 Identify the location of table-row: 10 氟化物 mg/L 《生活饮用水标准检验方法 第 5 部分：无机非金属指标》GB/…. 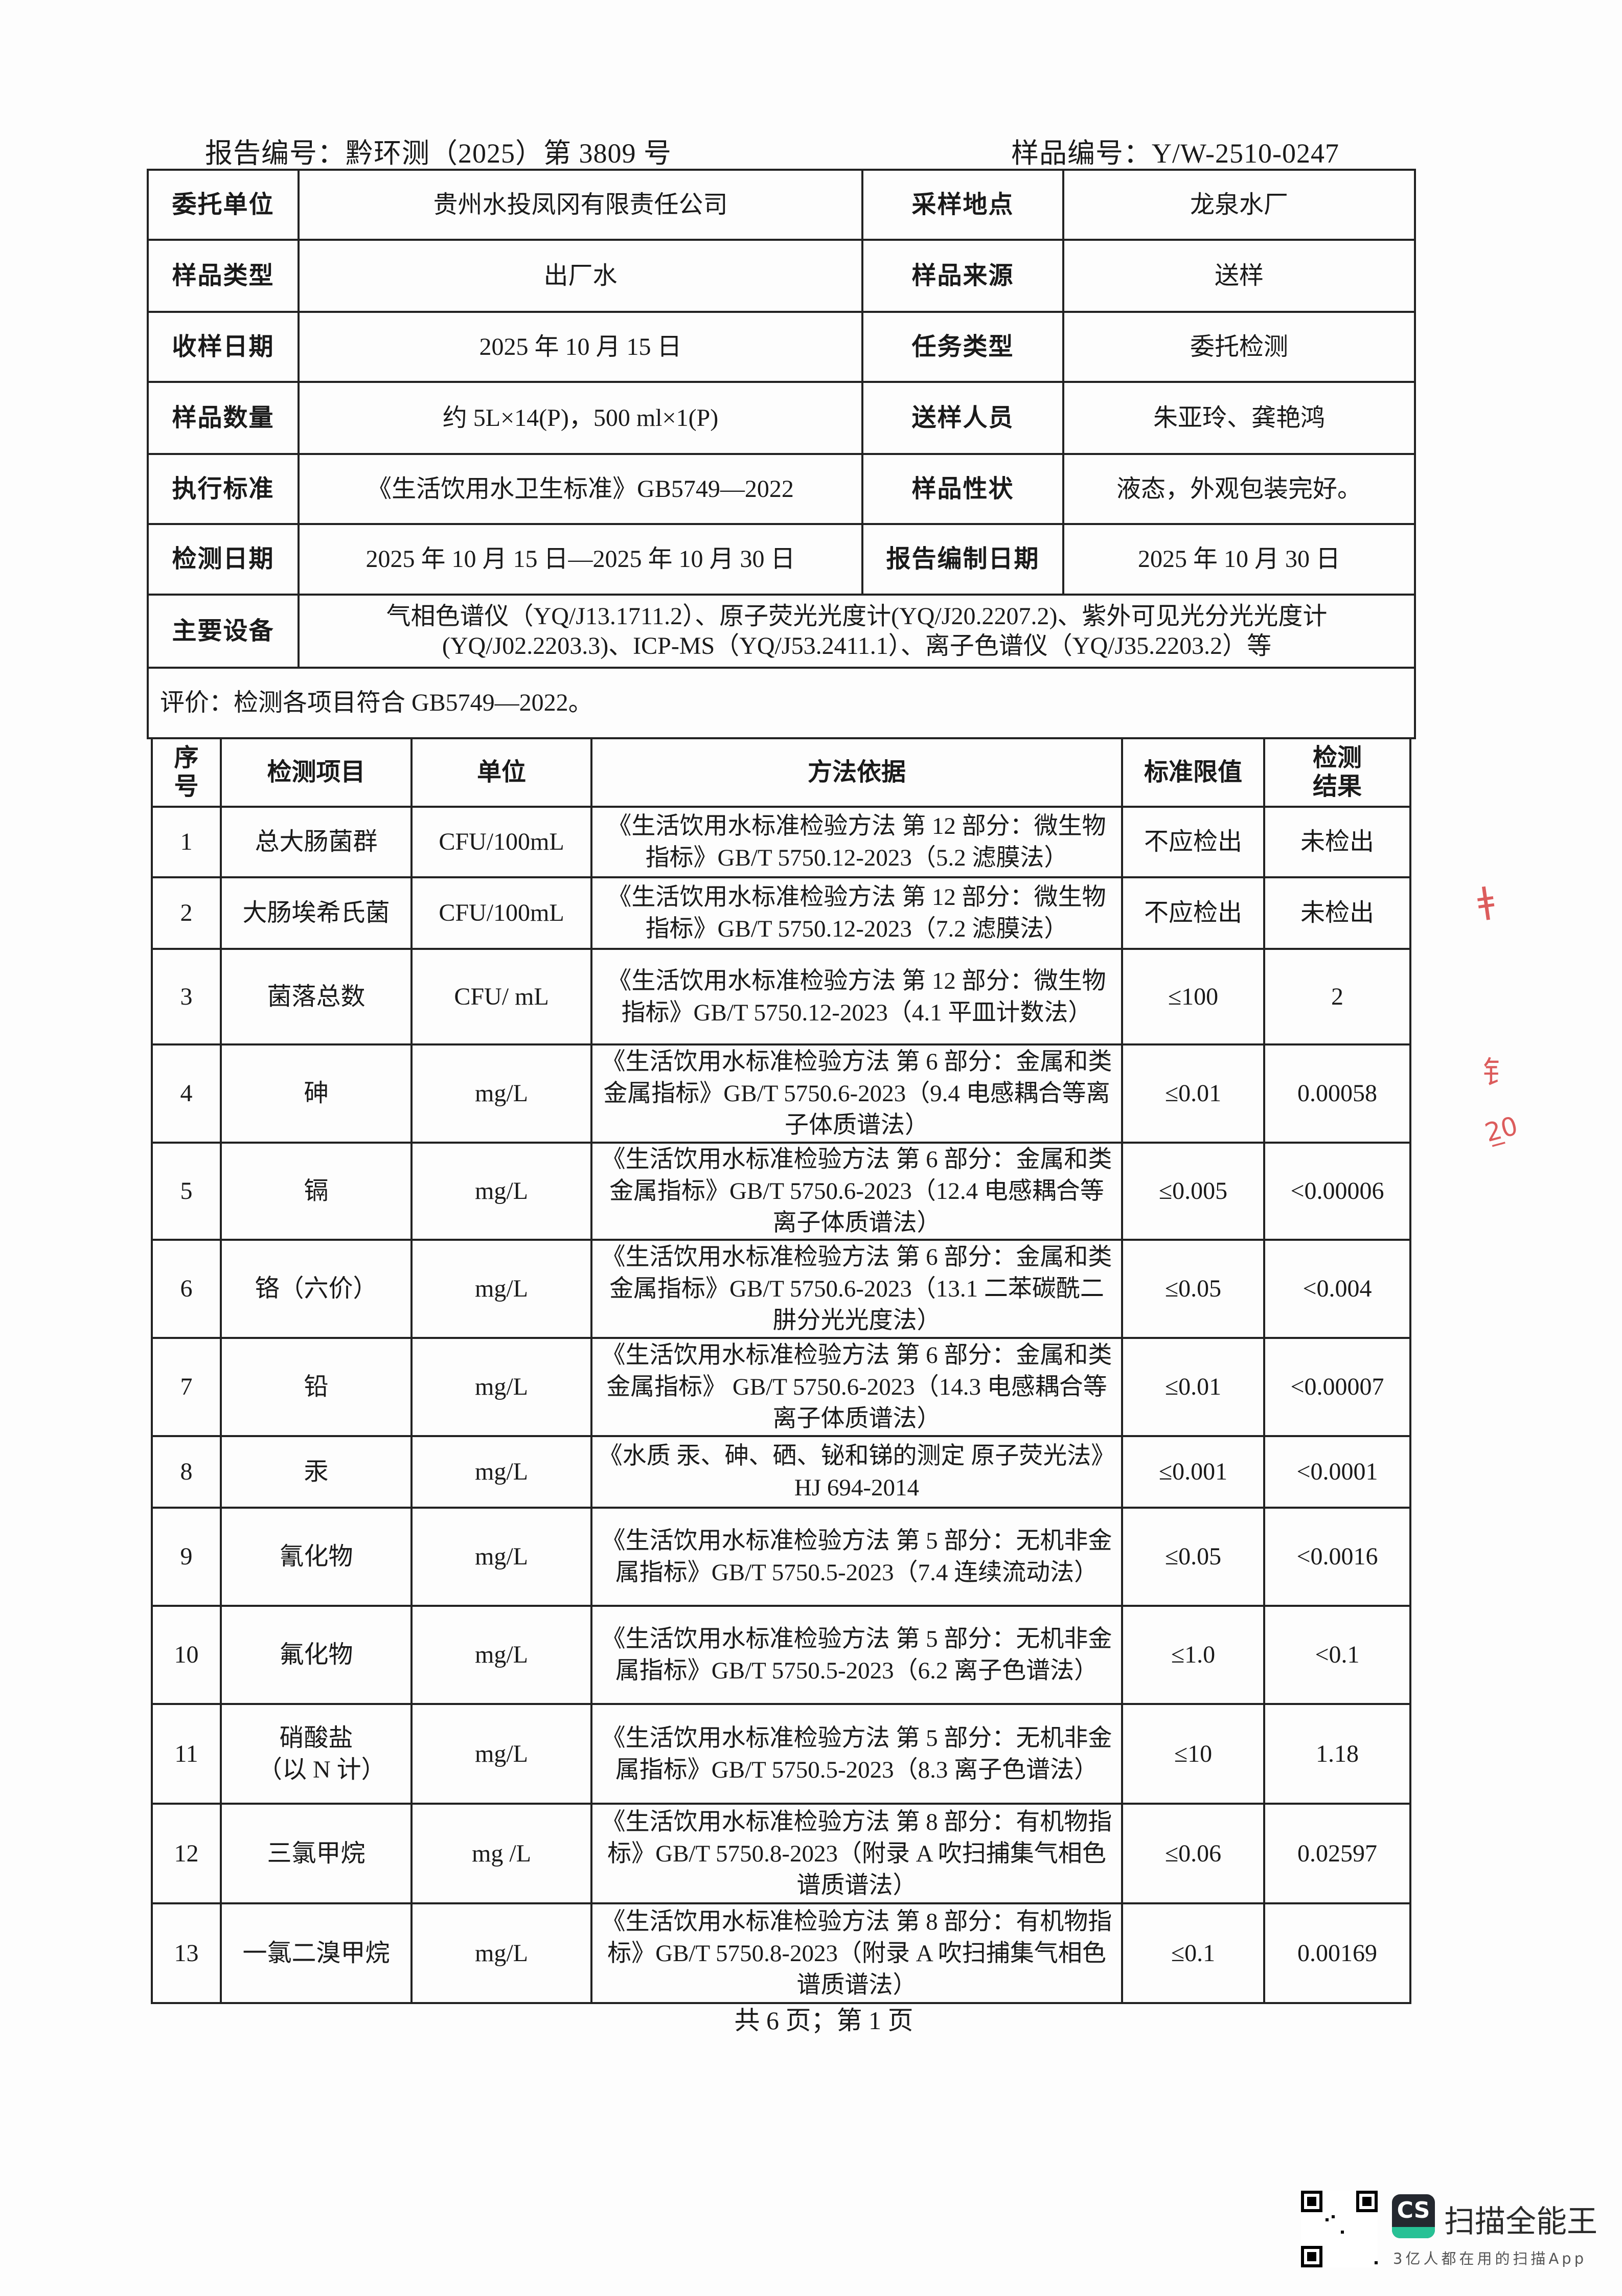
(781, 1655).